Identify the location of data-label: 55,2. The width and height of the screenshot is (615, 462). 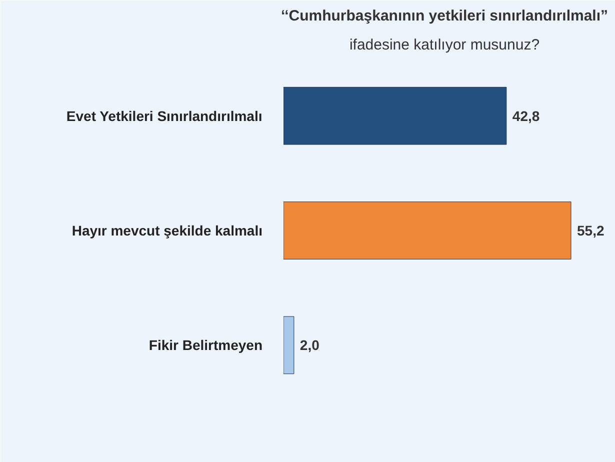
(590, 230).